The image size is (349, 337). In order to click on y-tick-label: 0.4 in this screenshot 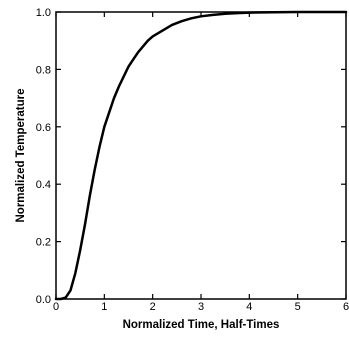, I will do `click(43, 185)`.